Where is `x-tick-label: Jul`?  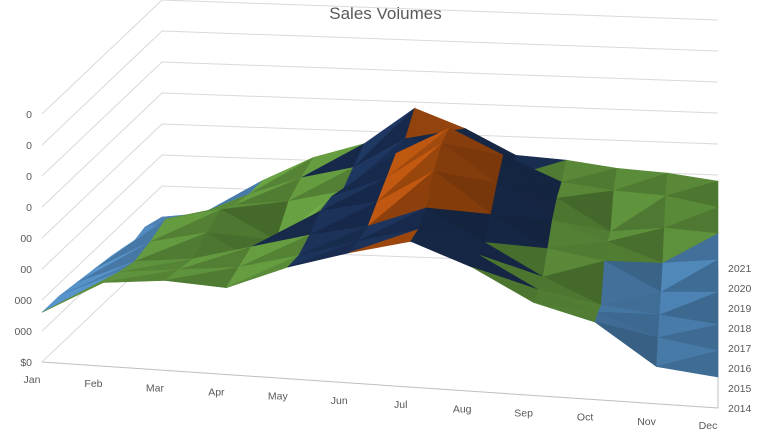 x-tick-label: Jul is located at coordinates (400, 405).